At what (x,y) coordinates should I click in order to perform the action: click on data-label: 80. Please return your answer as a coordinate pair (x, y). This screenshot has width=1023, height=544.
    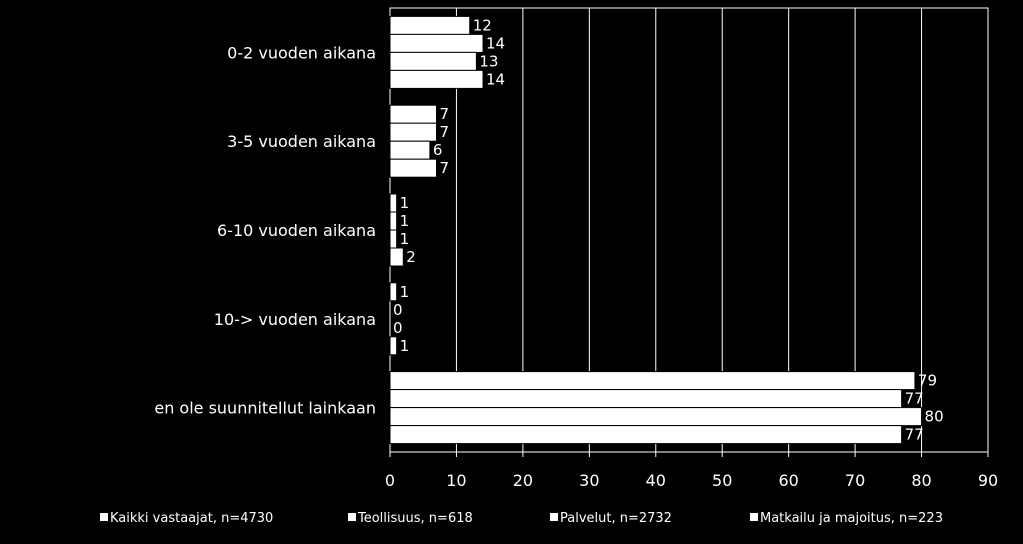
    Looking at the image, I should click on (934, 417).